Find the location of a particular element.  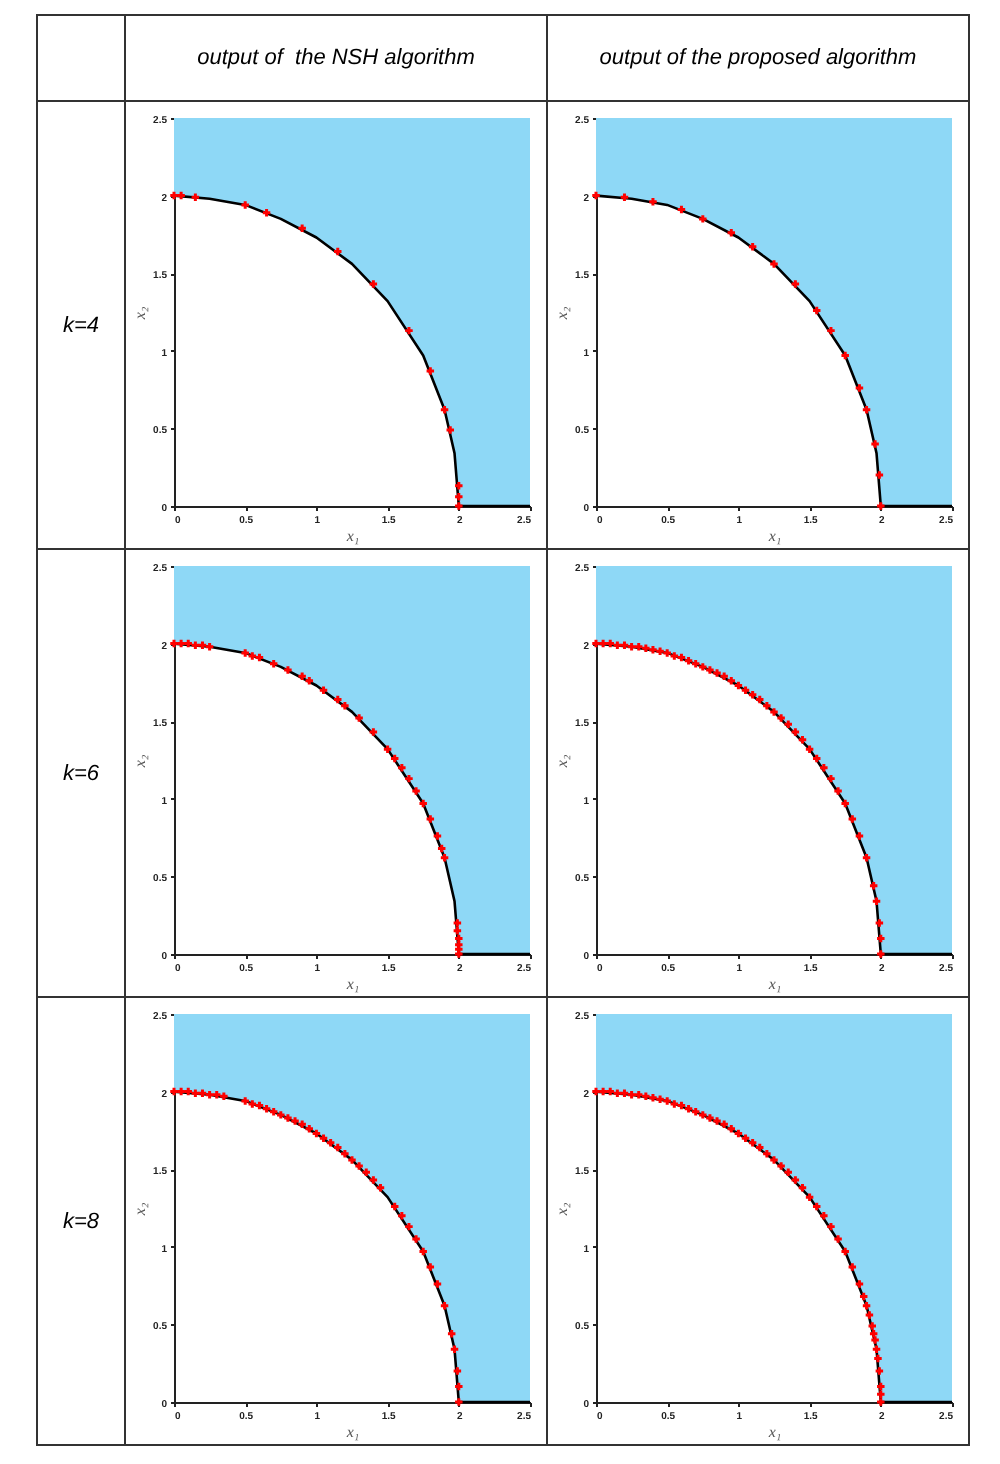

text: k=4 is located at coordinates (81, 325).